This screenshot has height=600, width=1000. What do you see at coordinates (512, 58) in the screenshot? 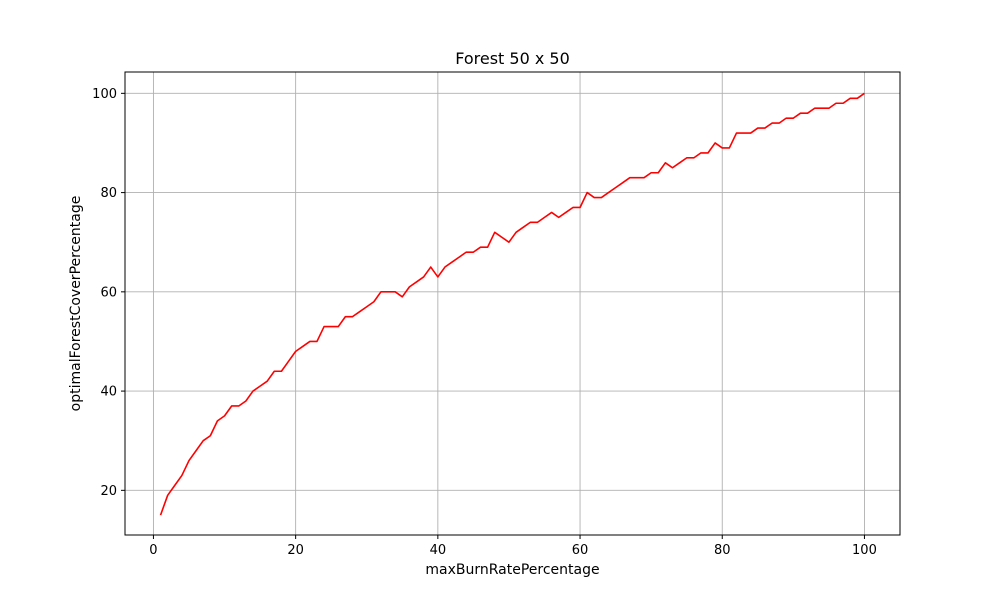
I see `chart-title: Forest 50 x 50` at bounding box center [512, 58].